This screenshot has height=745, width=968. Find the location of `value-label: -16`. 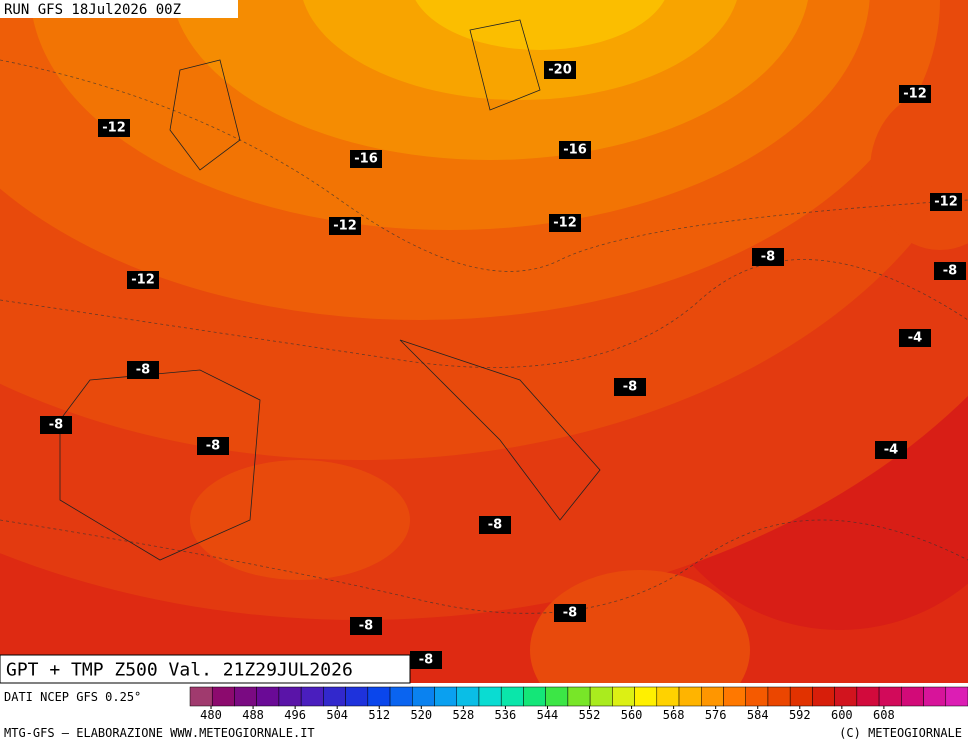

value-label: -16 is located at coordinates (575, 150).